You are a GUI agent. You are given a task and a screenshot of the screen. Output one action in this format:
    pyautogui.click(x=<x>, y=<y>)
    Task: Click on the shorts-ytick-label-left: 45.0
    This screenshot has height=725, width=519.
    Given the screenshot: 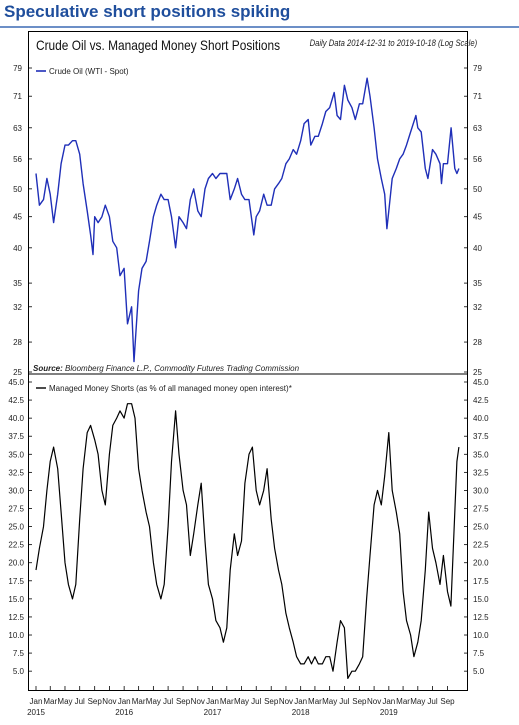 What is the action you would take?
    pyautogui.click(x=16, y=382)
    